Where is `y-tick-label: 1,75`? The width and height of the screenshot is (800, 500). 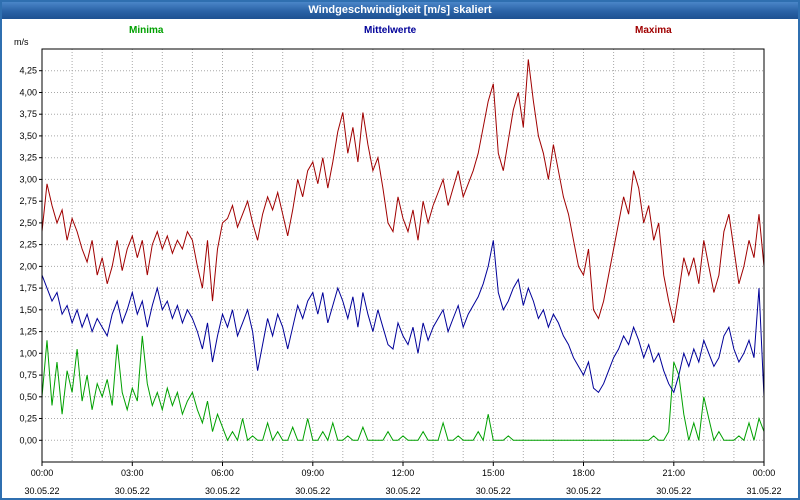
y-tick-label: 1,75 is located at coordinates (28, 288).